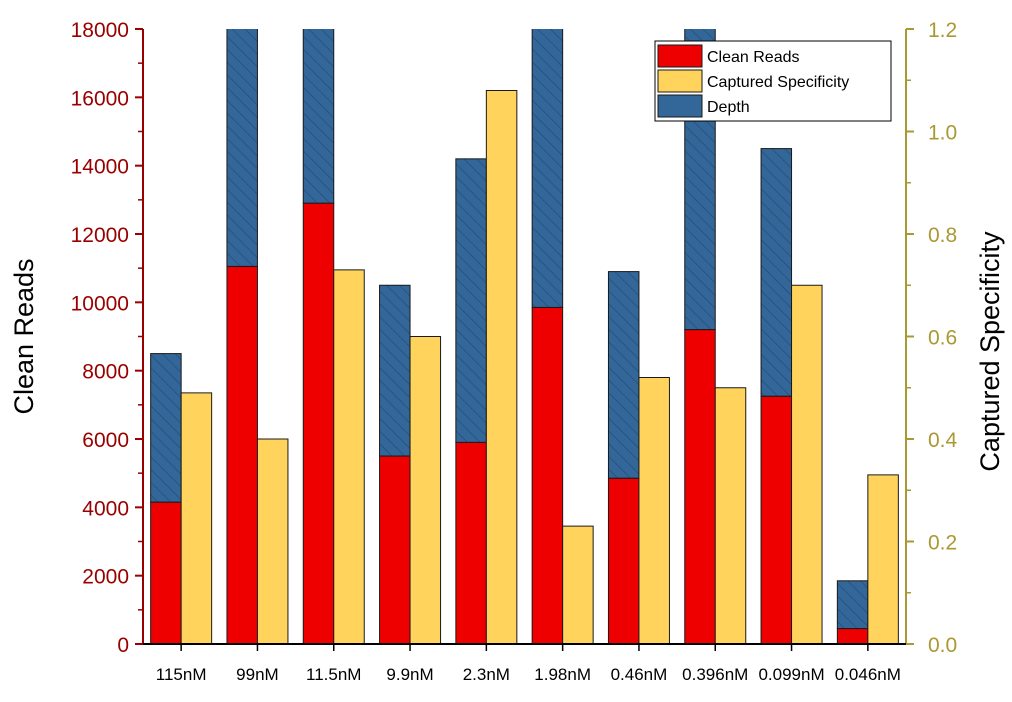  Describe the element at coordinates (990, 351) in the screenshot. I see `y2-axis-title: Captured Specificity` at that location.